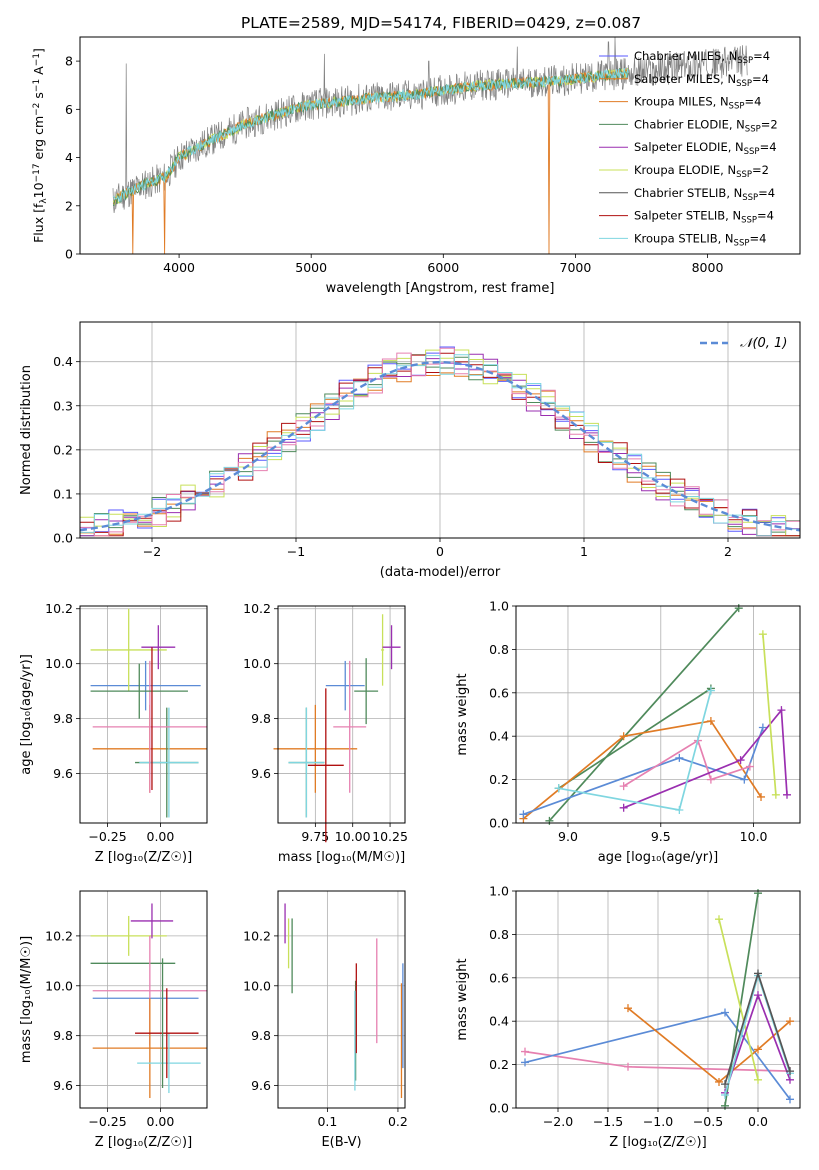  Describe the element at coordinates (576, 267) in the screenshot. I see `x-tick-label: 7000` at that location.